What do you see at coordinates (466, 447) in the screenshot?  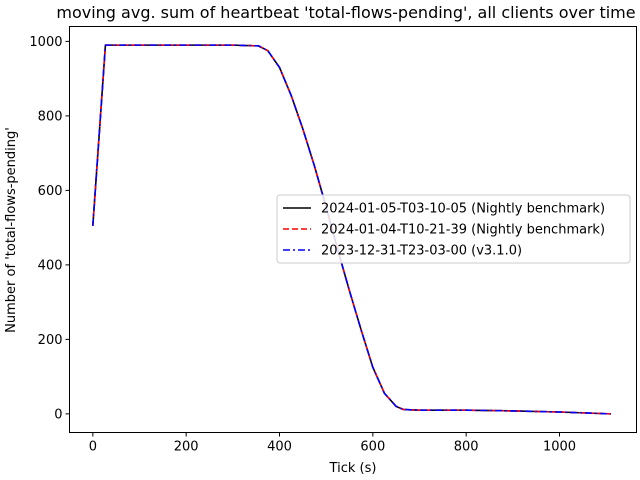 I see `x-tick-label: 800` at bounding box center [466, 447].